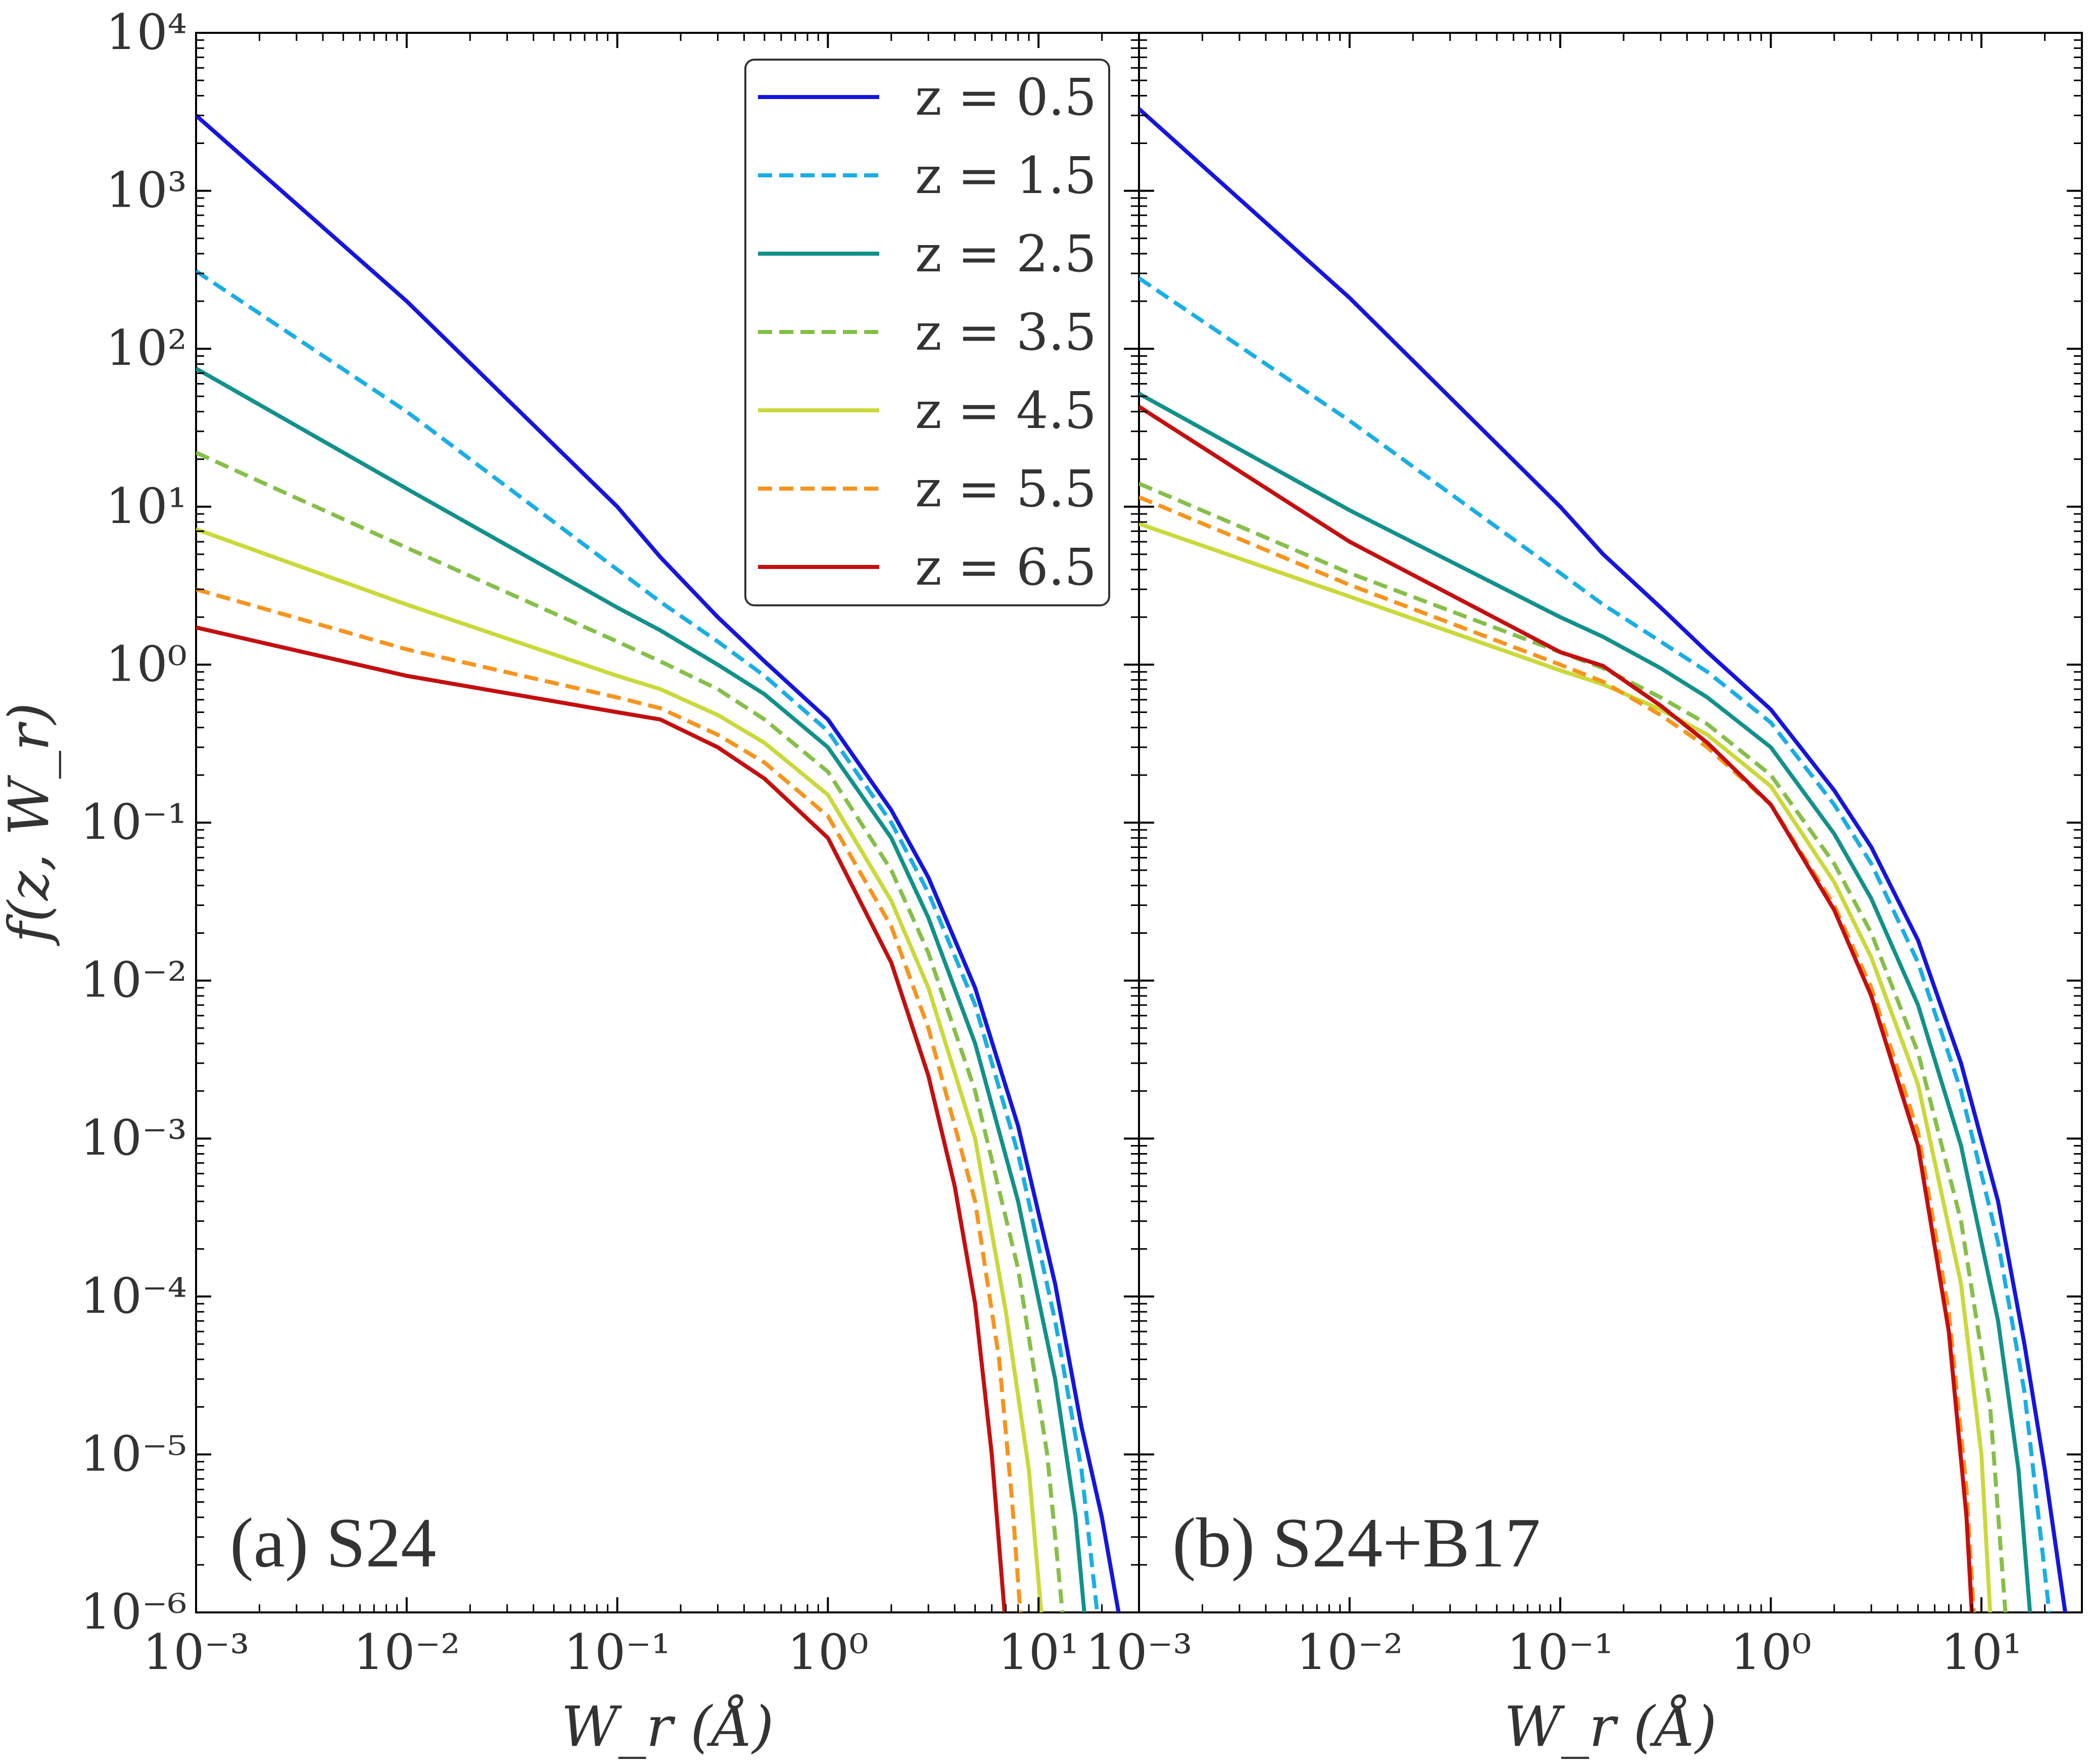 The width and height of the screenshot is (2090, 1764). I want to click on y-tick-label: 10⁻², so click(133, 981).